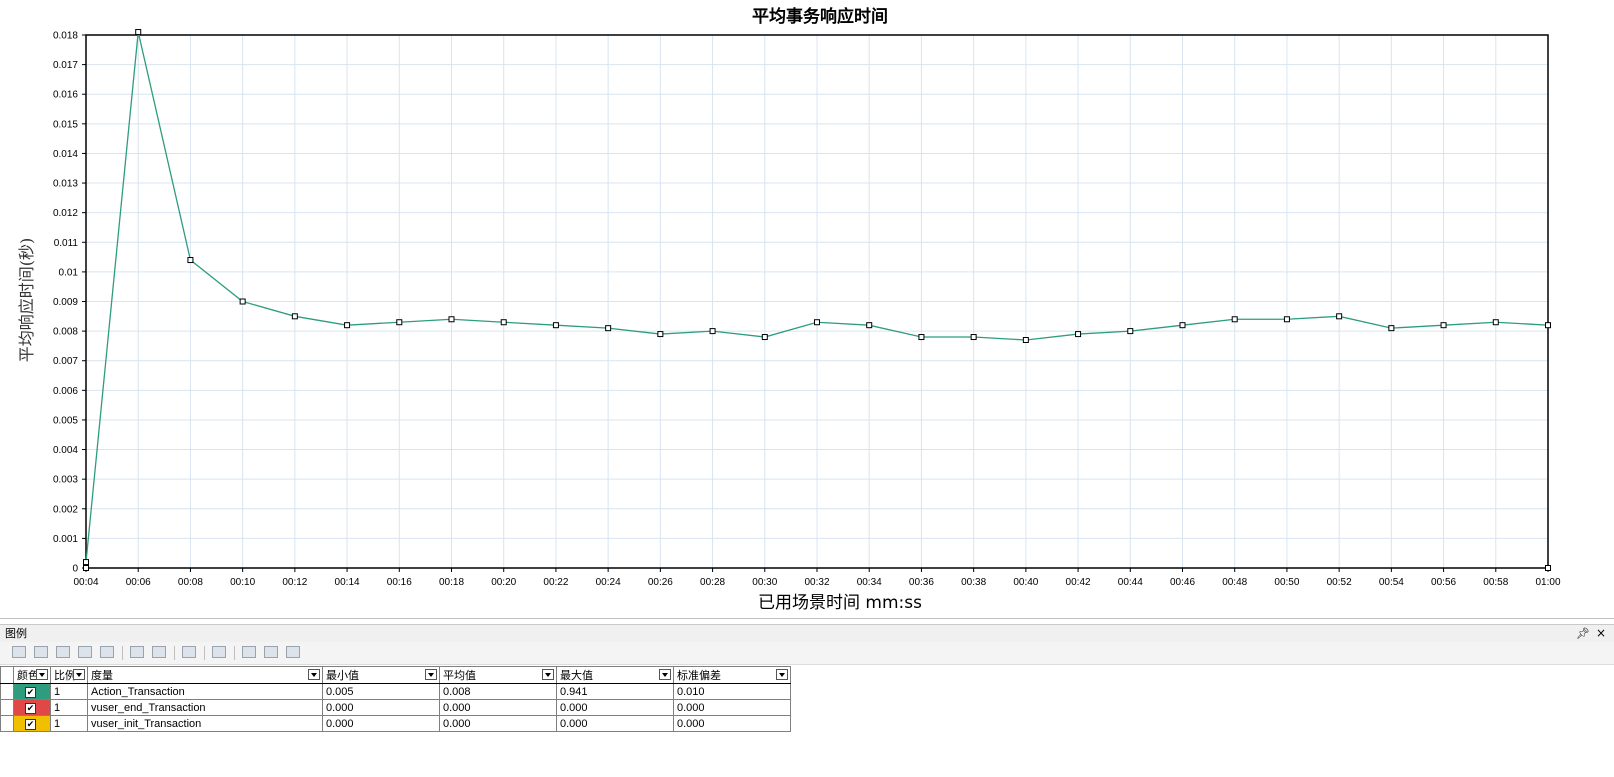 This screenshot has width=1614, height=777. I want to click on move-down-icon, so click(271, 652).